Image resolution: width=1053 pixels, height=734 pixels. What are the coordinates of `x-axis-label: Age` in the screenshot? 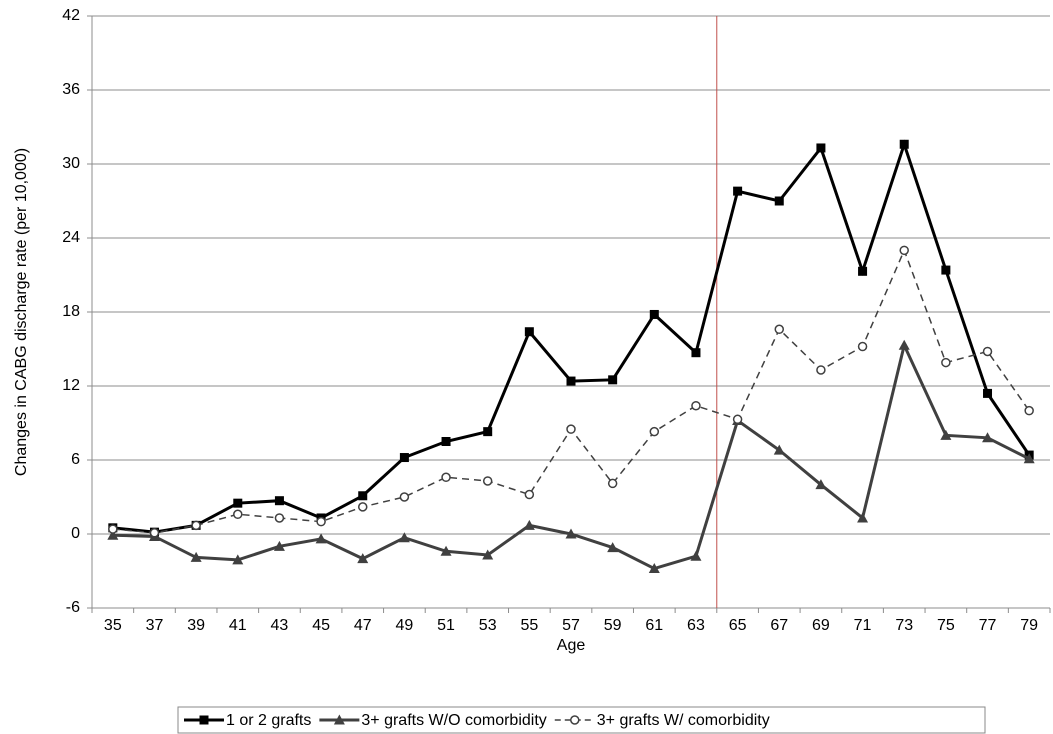 It's located at (571, 645).